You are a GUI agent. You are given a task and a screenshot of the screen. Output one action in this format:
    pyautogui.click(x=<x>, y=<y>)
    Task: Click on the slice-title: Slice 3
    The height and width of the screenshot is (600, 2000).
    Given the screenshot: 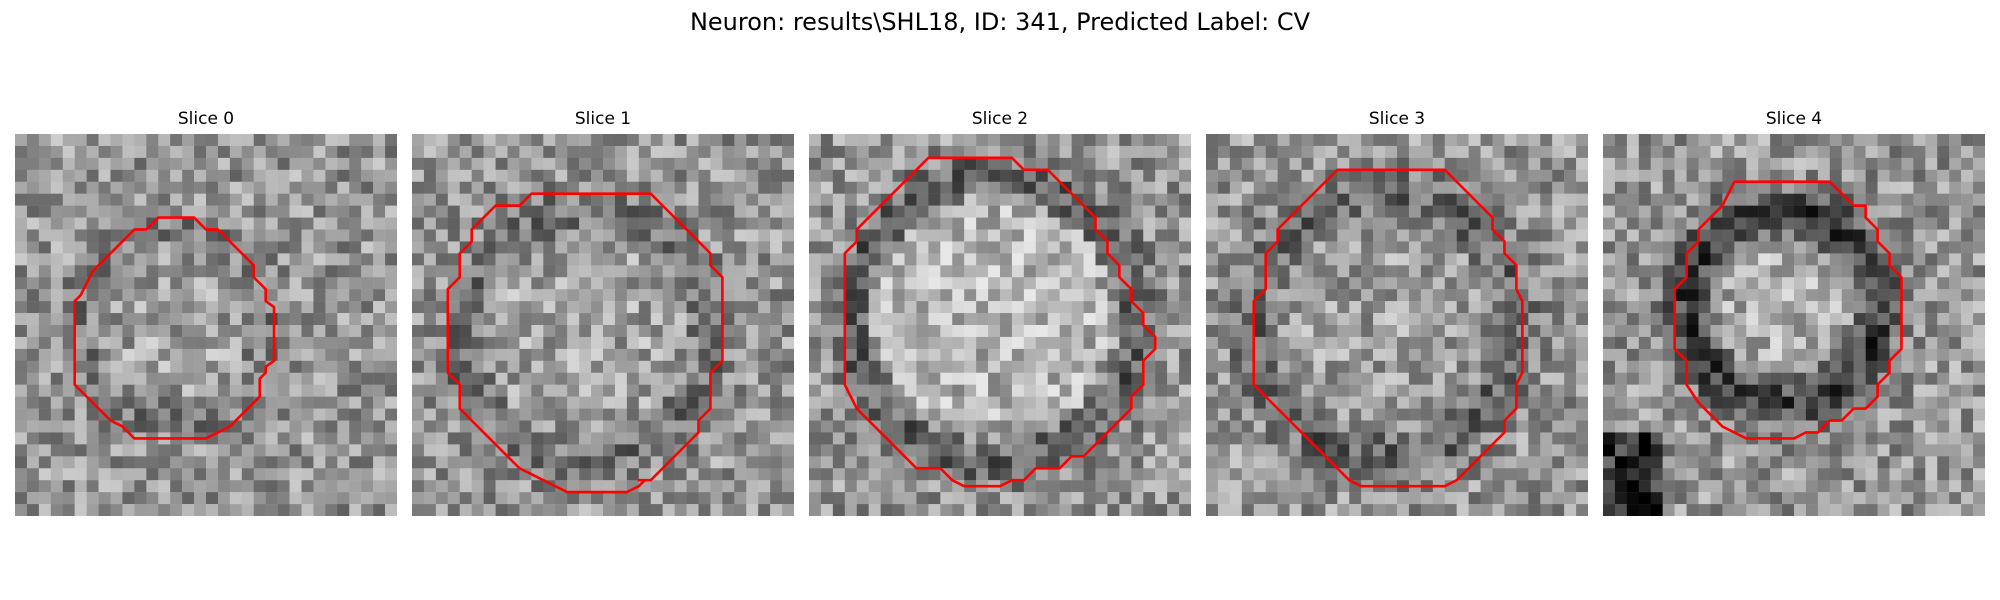 What is the action you would take?
    pyautogui.click(x=1397, y=119)
    